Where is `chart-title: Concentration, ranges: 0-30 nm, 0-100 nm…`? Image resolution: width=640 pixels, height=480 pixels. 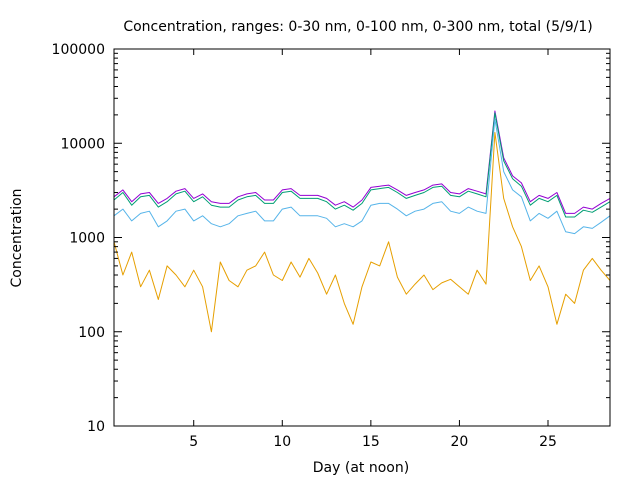 chart-title: Concentration, ranges: 0-30 nm, 0-100 nm… is located at coordinates (357, 27).